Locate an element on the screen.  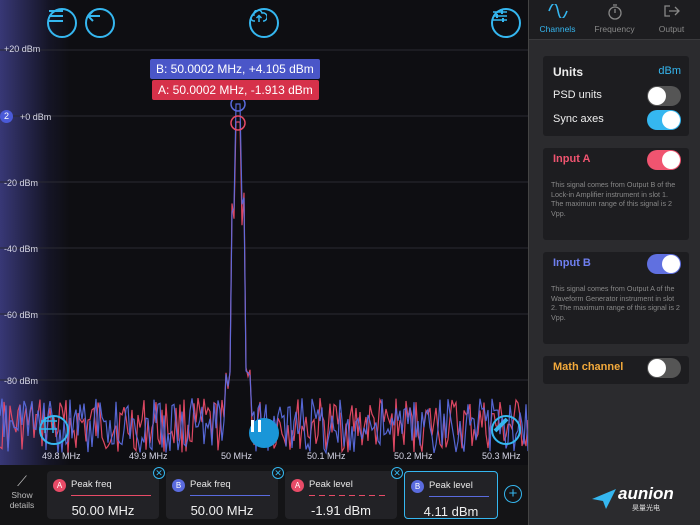
input-a-toggle is located at coordinates (664, 160).